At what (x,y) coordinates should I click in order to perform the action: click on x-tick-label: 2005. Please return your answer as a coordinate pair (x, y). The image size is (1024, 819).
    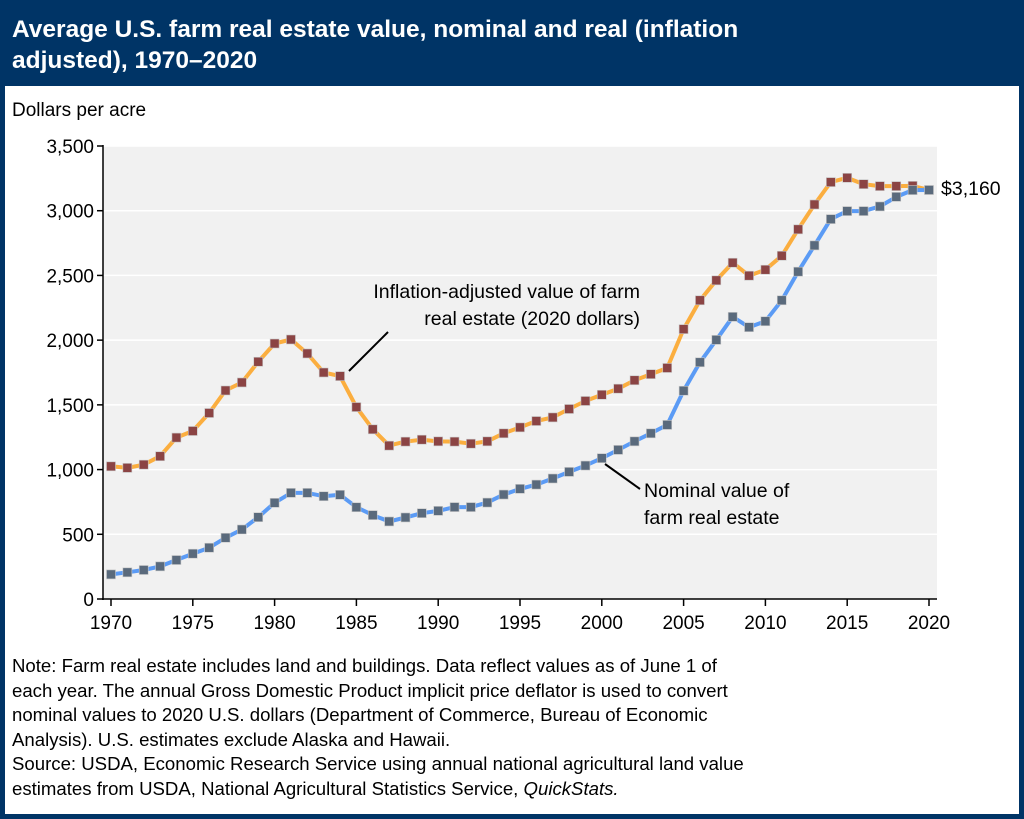
    Looking at the image, I should click on (683, 623).